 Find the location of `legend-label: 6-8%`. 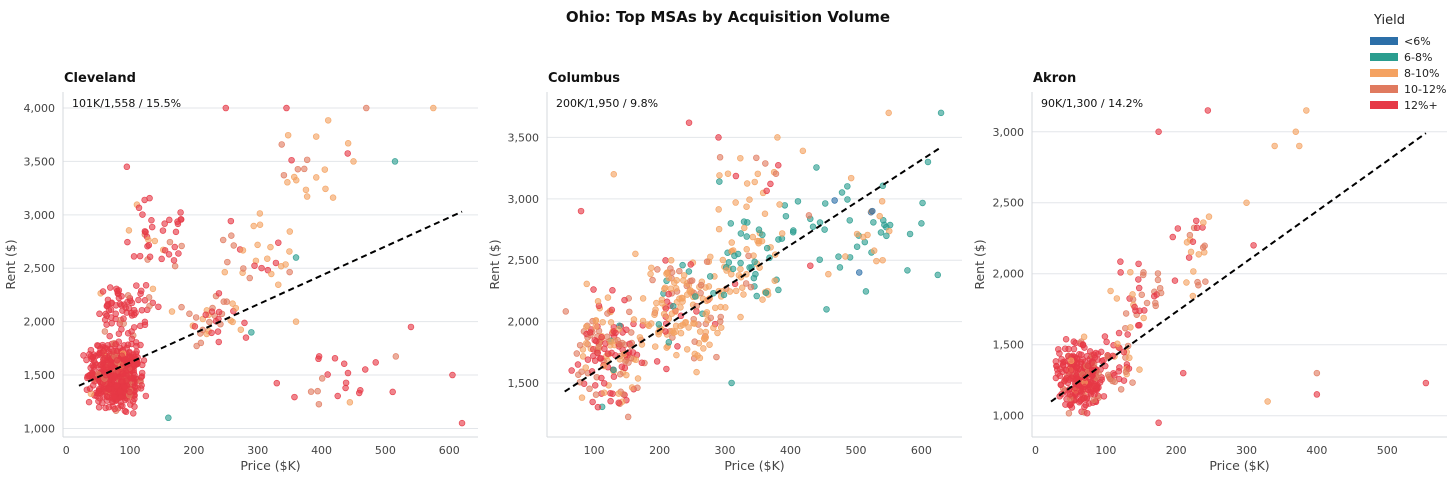

legend-label: 6-8% is located at coordinates (1418, 57).